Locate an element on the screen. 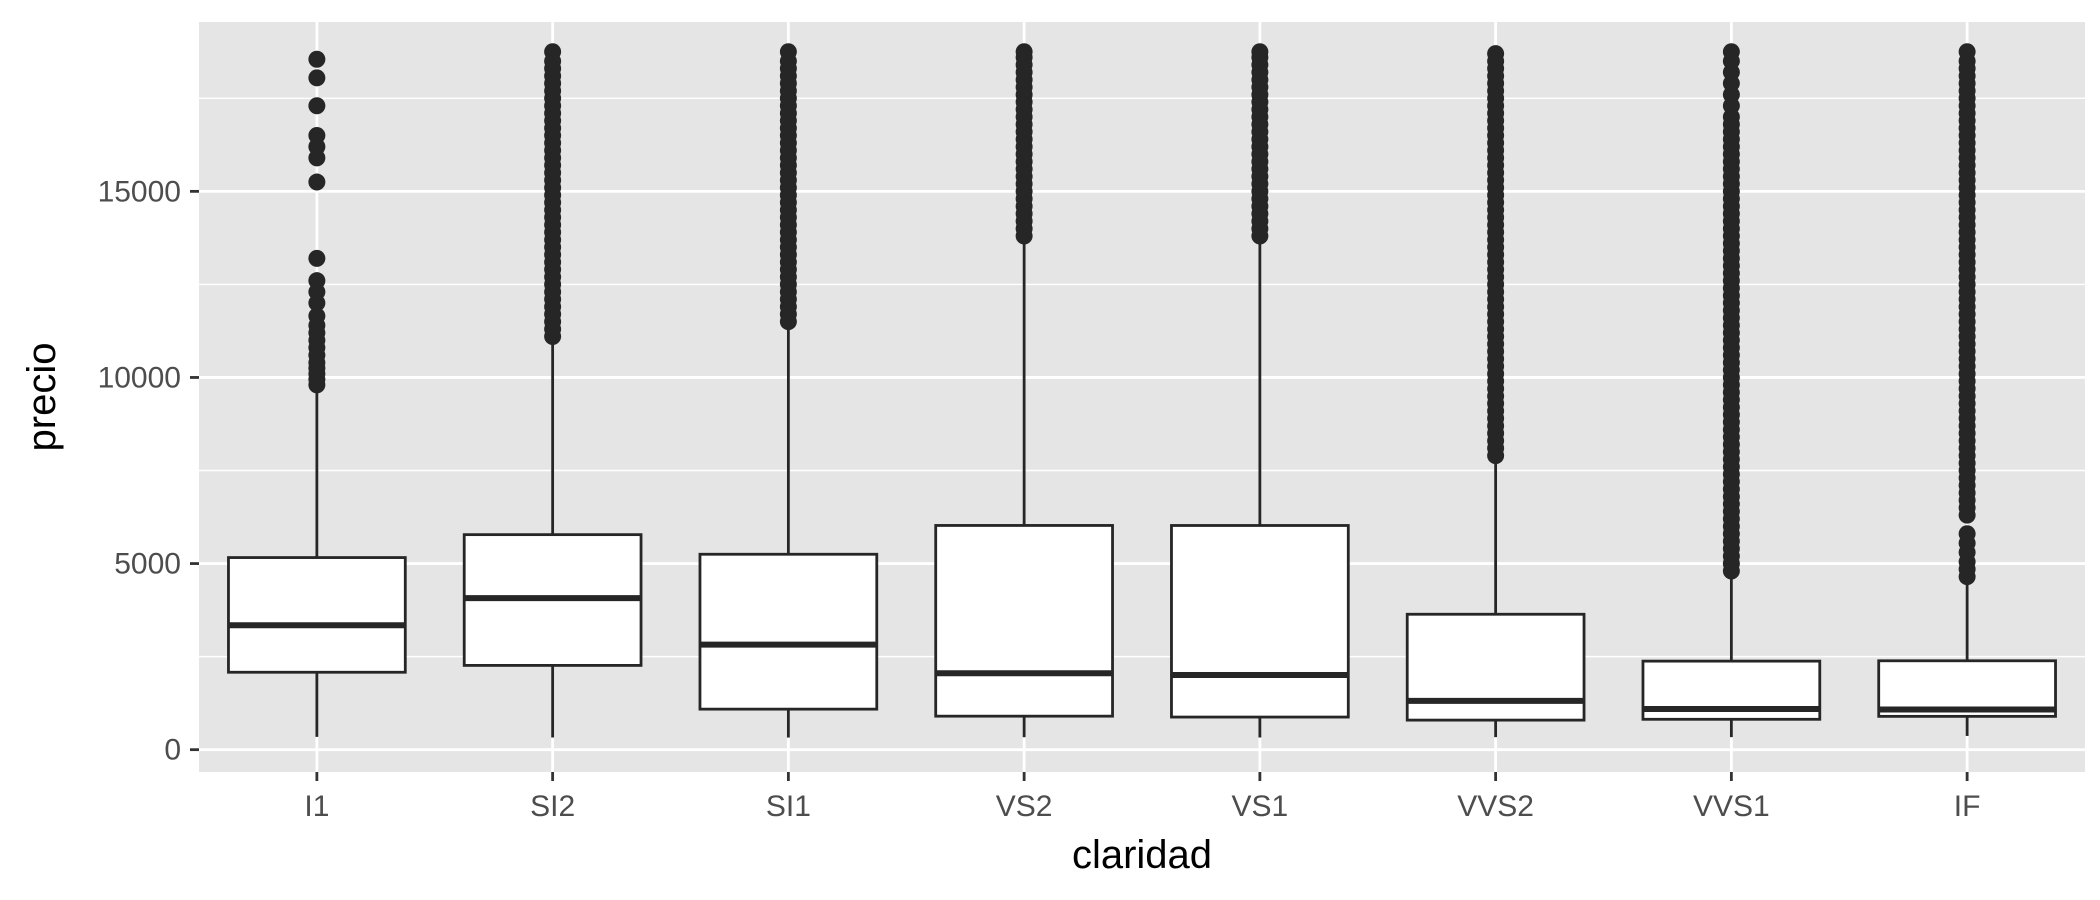 This screenshot has width=2100, height=900. x-axis-title: claridad is located at coordinates (1142, 855).